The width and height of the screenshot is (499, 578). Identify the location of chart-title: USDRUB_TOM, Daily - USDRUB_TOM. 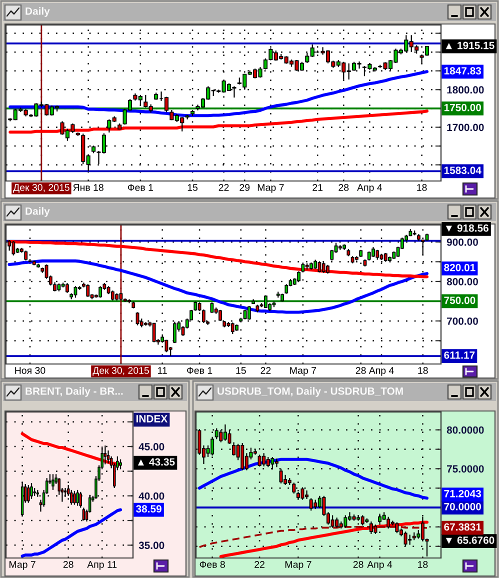
(310, 392).